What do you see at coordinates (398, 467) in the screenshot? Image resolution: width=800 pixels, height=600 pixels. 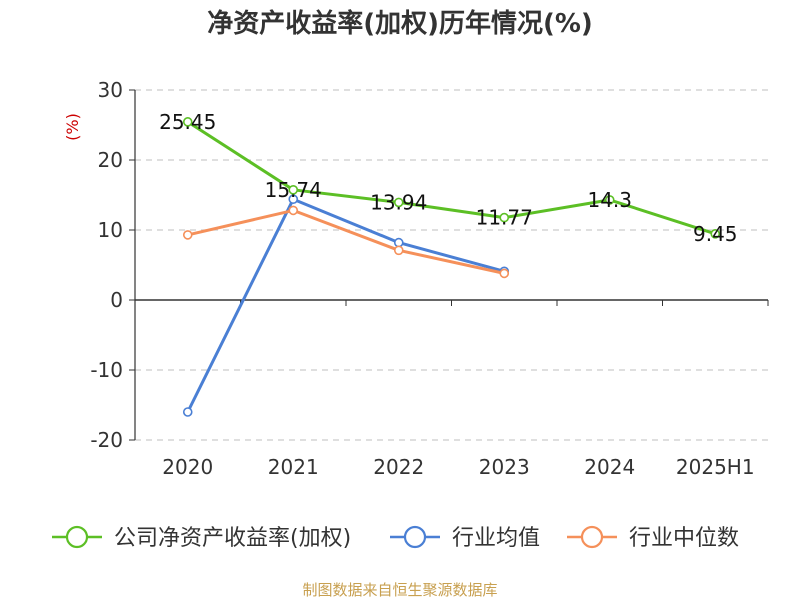 I see `x-tick-label: 2022` at bounding box center [398, 467].